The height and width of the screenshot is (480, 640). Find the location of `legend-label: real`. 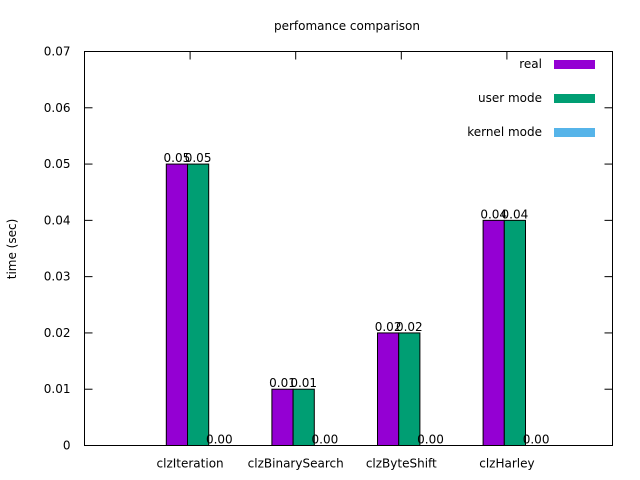

legend-label: real is located at coordinates (530, 64).